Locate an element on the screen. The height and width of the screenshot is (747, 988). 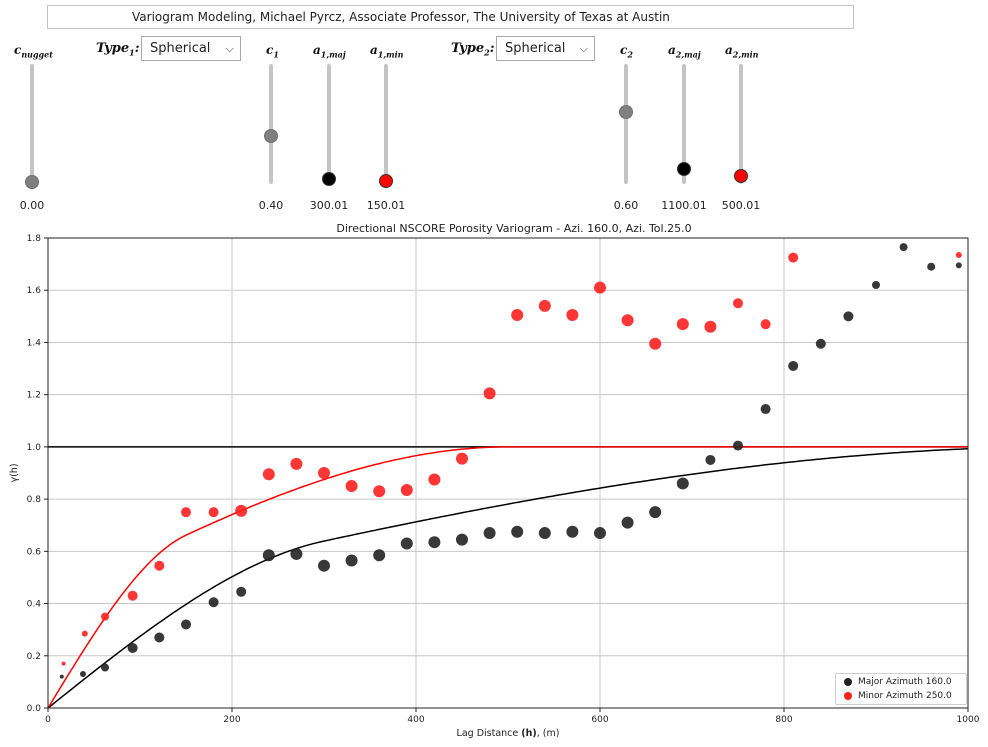
a1-min-slider is located at coordinates (386, 126).